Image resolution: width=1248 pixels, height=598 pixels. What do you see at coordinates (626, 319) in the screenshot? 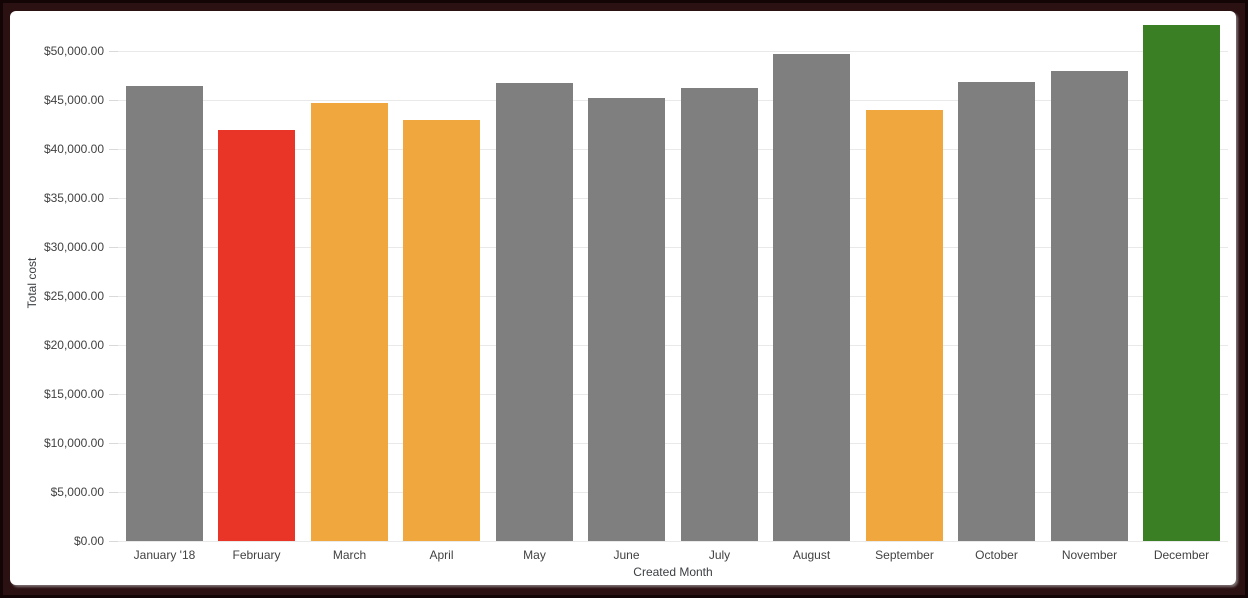
I see `bar-june` at bounding box center [626, 319].